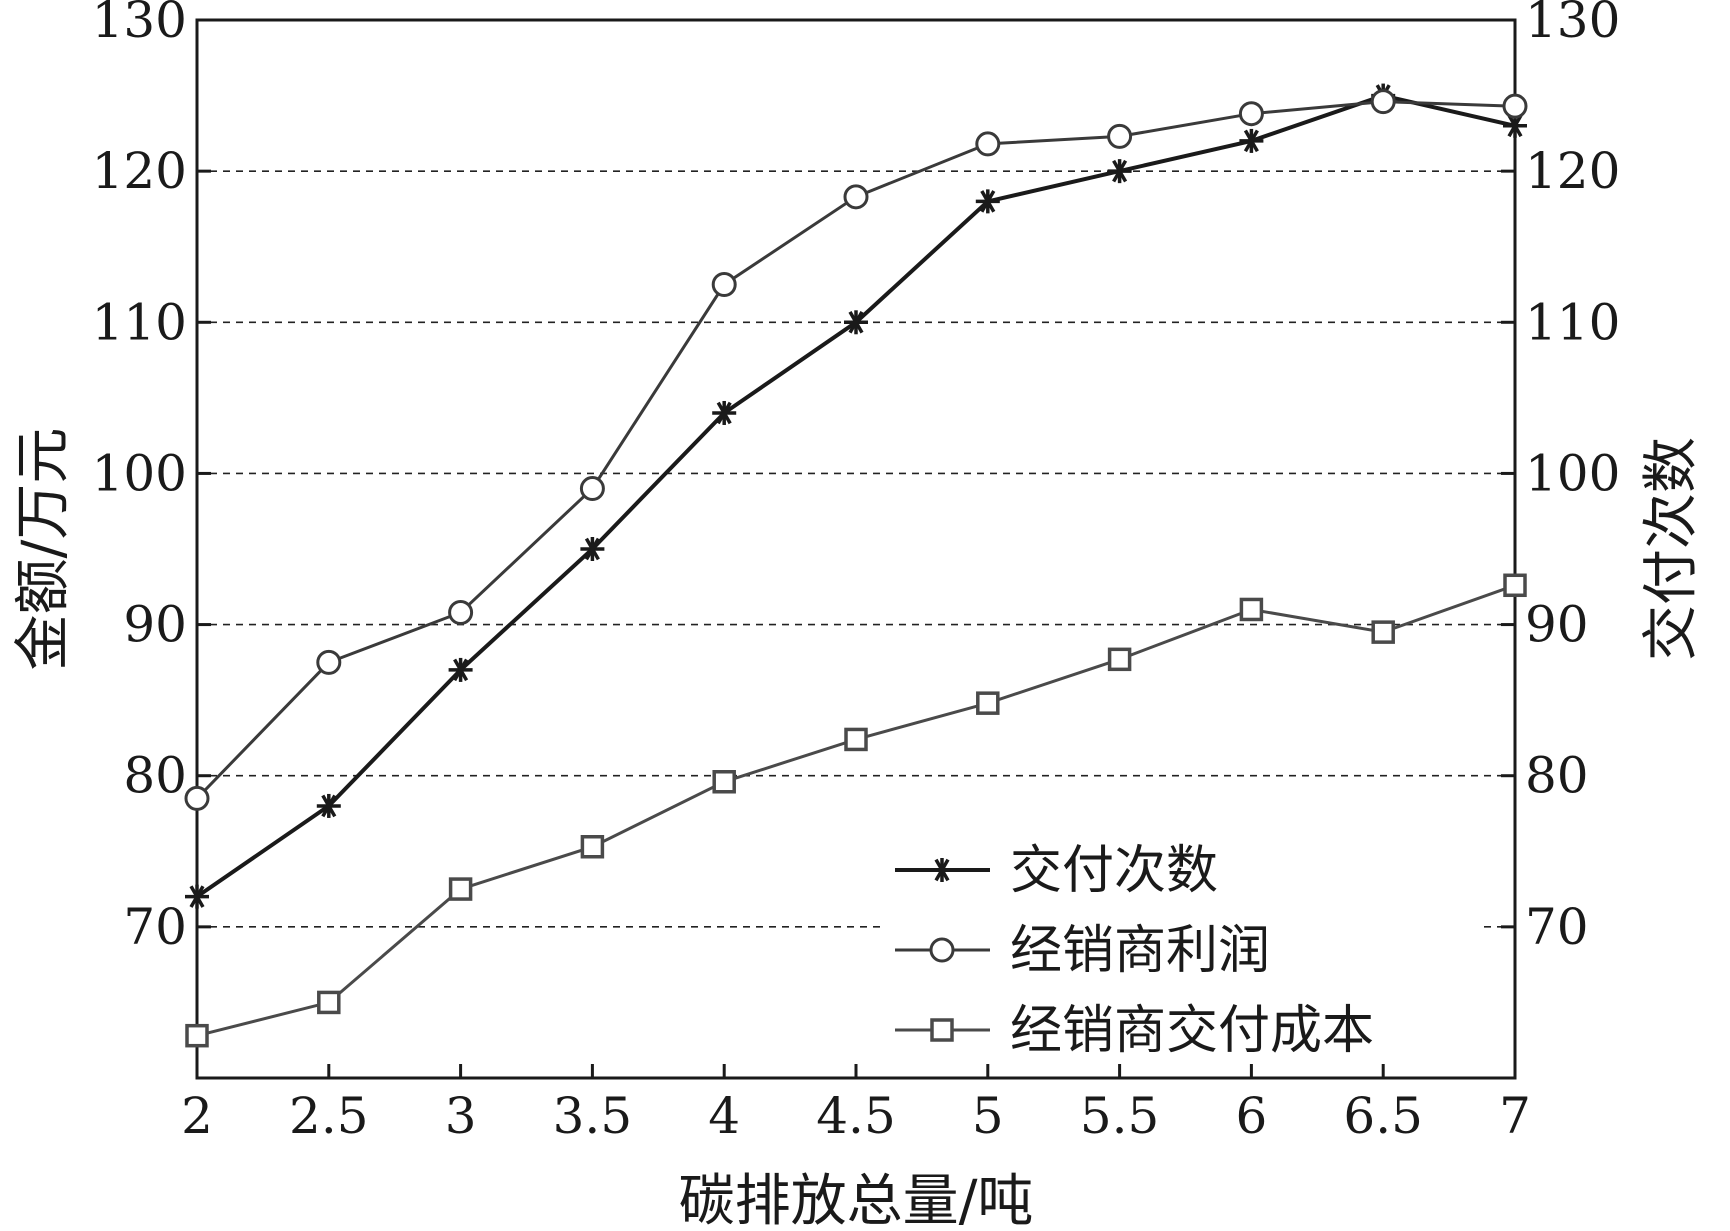  What do you see at coordinates (43, 549) in the screenshot?
I see `y-axis-title-left: 金额/万元` at bounding box center [43, 549].